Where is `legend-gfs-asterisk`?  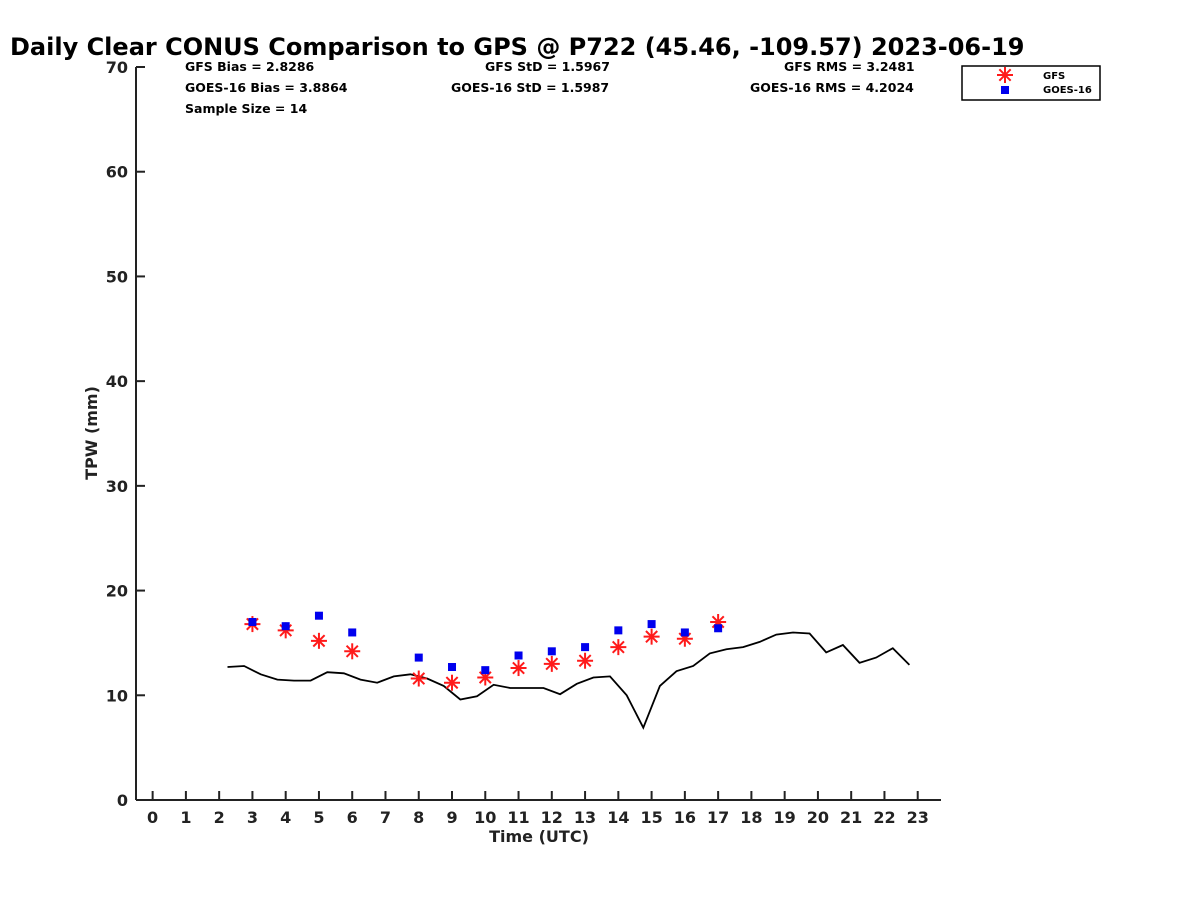 legend-gfs-asterisk is located at coordinates (1005, 75).